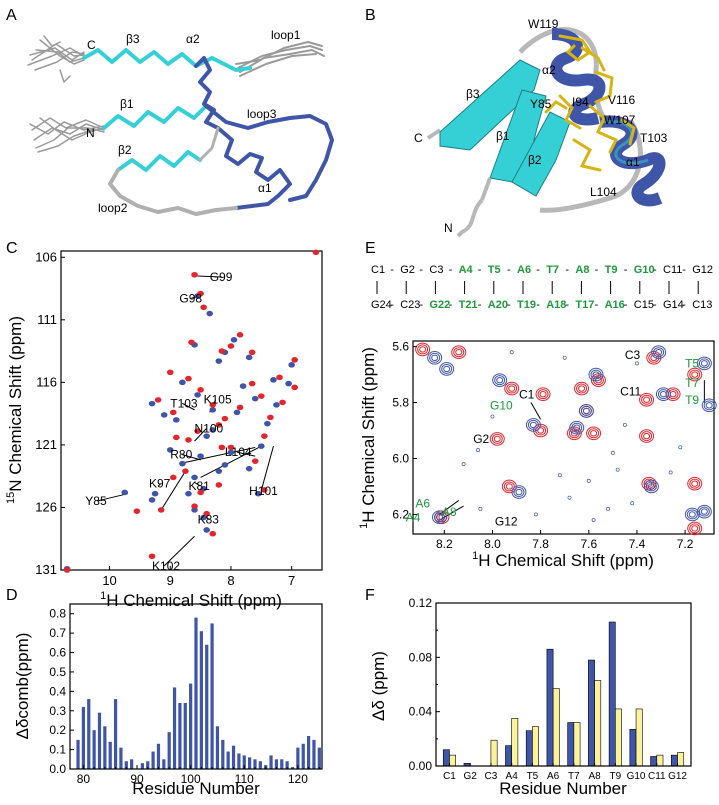 The height and width of the screenshot is (805, 719). Describe the element at coordinates (644, 305) in the screenshot. I see `seq-bottom-base: C15` at that location.